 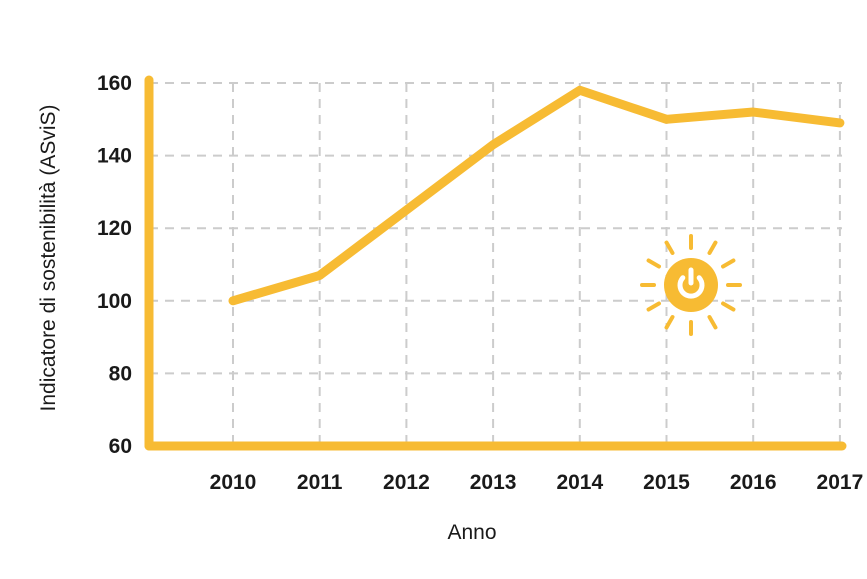 I want to click on y-axis-title: Indicatore di sostenibilità (ASviS), so click(x=48, y=258).